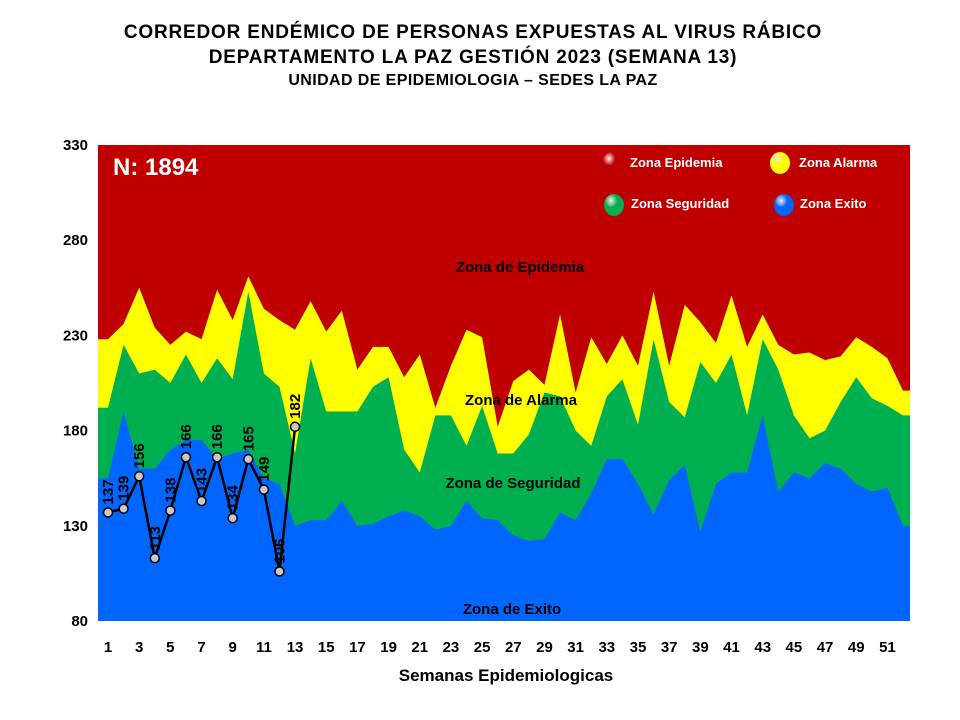  Describe the element at coordinates (794, 647) in the screenshot. I see `x-tick-45: 45` at that location.